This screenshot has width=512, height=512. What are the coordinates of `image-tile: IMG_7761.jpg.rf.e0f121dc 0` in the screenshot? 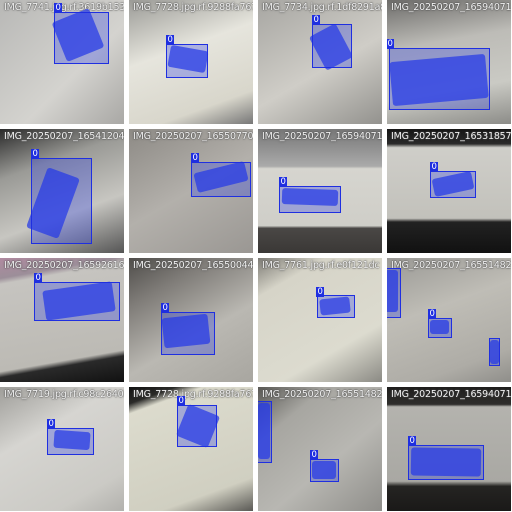 It's located at (320, 320).